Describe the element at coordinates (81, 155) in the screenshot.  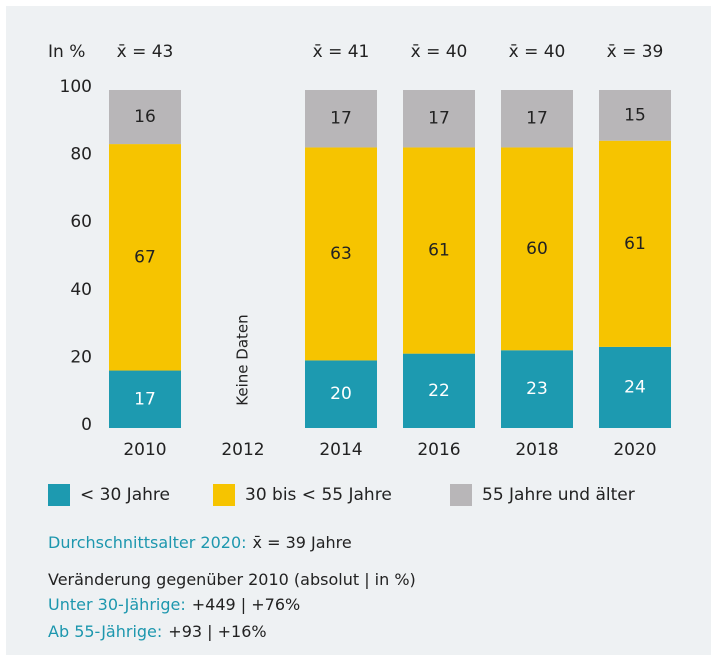
I see `y-tick-label: 80` at that location.